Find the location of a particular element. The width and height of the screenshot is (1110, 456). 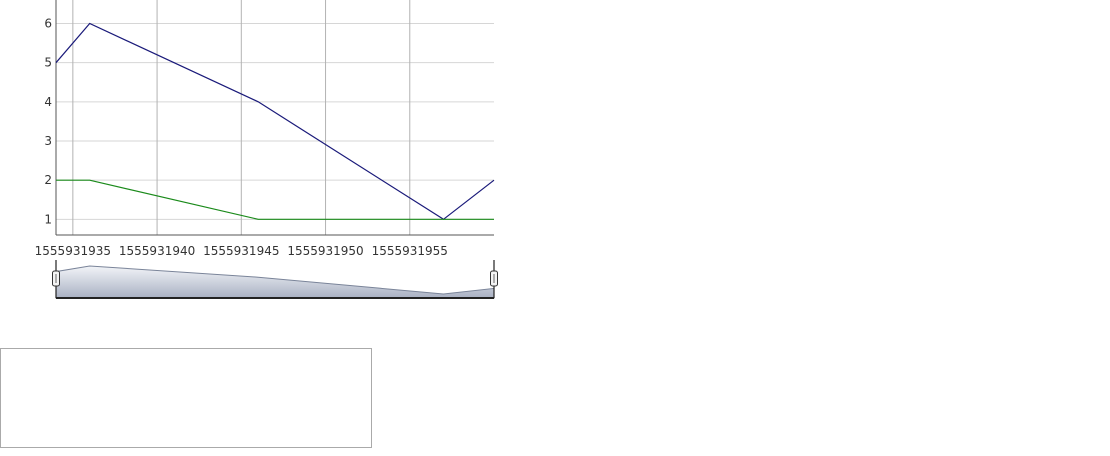

y-tick-label: 5 is located at coordinates (48, 63).